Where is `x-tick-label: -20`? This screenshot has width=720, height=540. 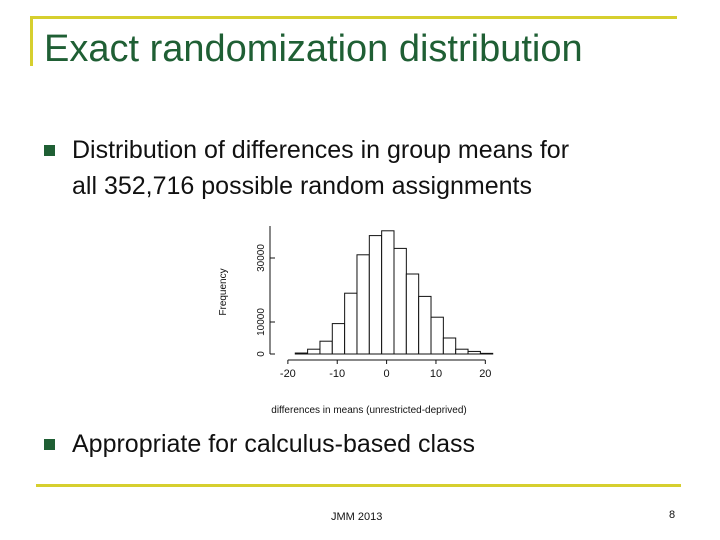
x-tick-label: -20 is located at coordinates (288, 374).